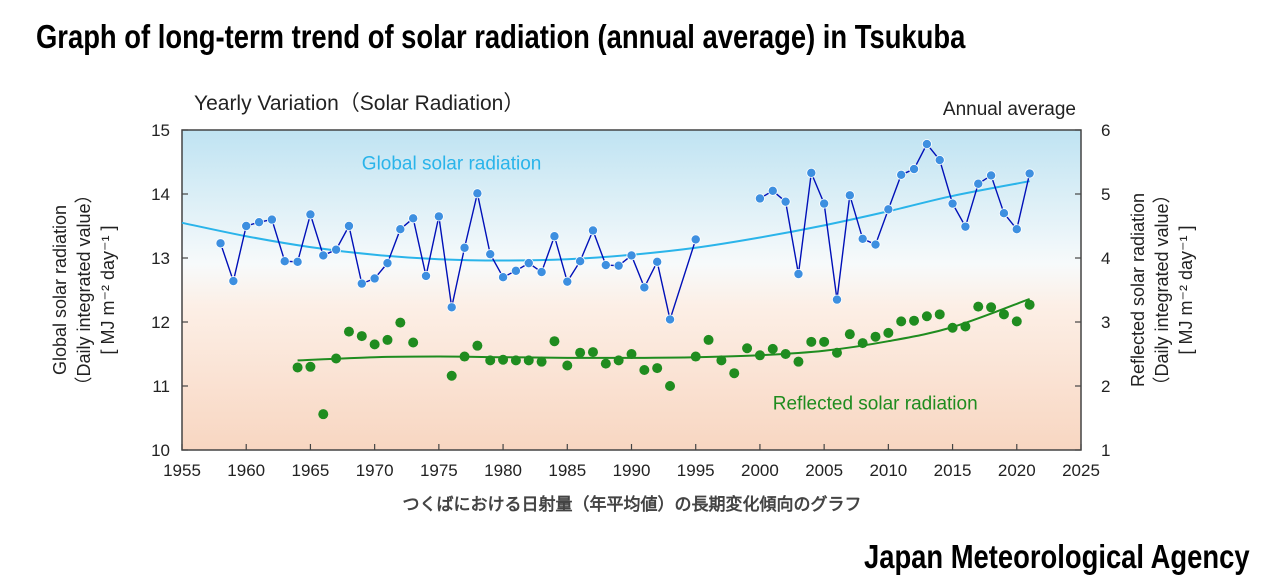 Image resolution: width=1272 pixels, height=588 pixels. What do you see at coordinates (246, 470) in the screenshot?
I see `x-tick-label: 1960` at bounding box center [246, 470].